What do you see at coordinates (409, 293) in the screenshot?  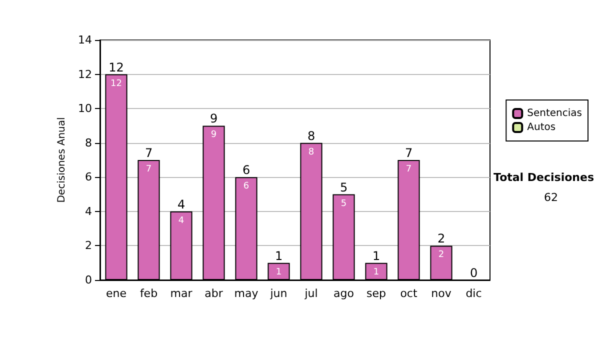 I see `x-tick-label: oct` at bounding box center [409, 293].